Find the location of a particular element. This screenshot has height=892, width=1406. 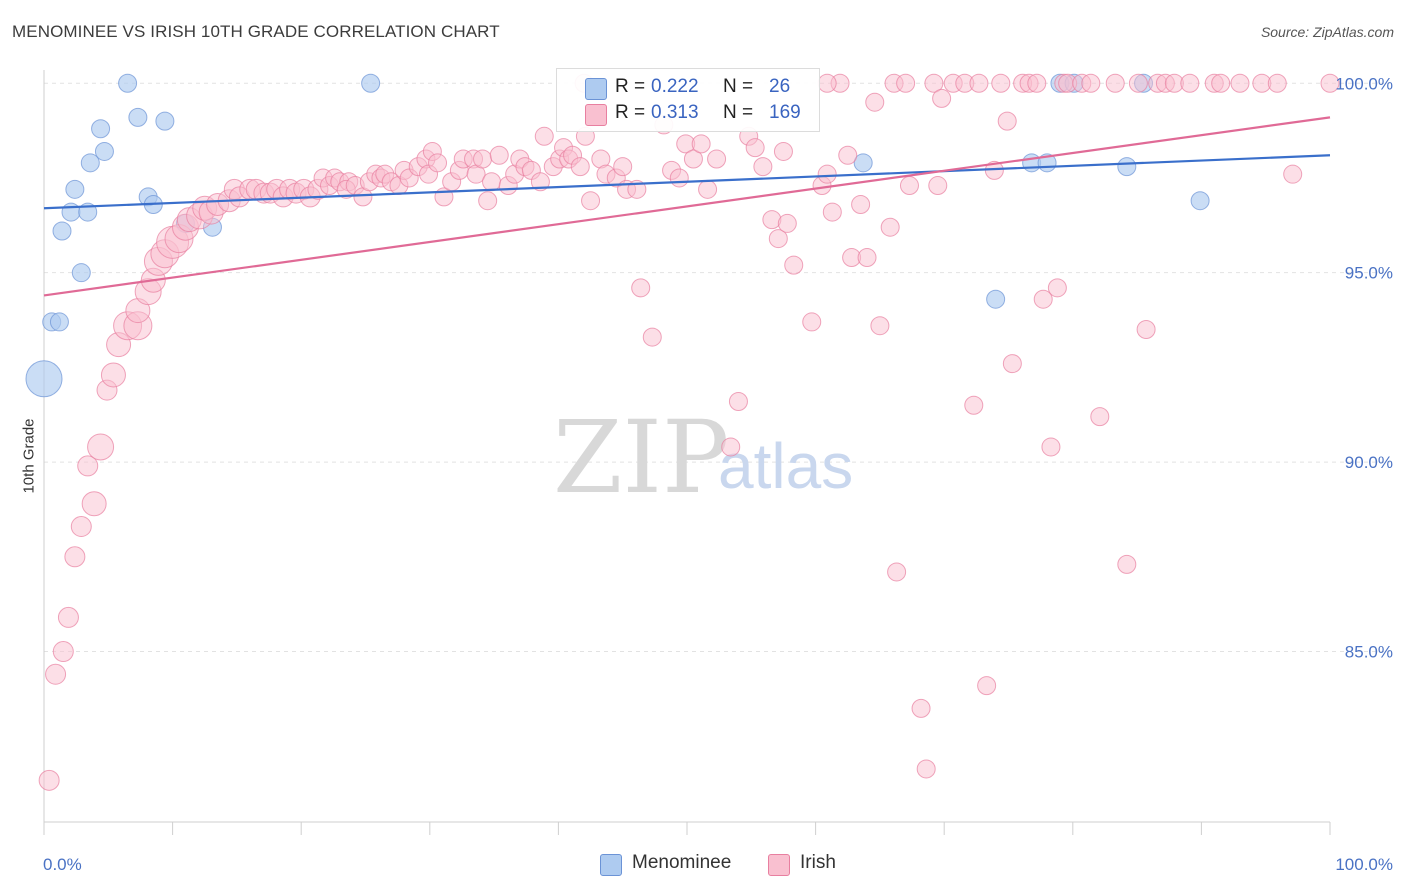

legend-swatch-menominee is located at coordinates (596, 89).